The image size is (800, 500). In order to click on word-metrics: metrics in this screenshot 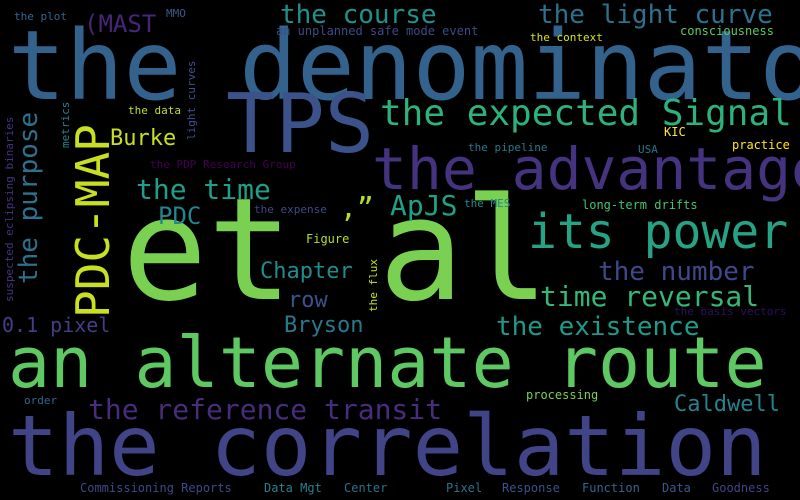, I will do `click(65, 124)`.